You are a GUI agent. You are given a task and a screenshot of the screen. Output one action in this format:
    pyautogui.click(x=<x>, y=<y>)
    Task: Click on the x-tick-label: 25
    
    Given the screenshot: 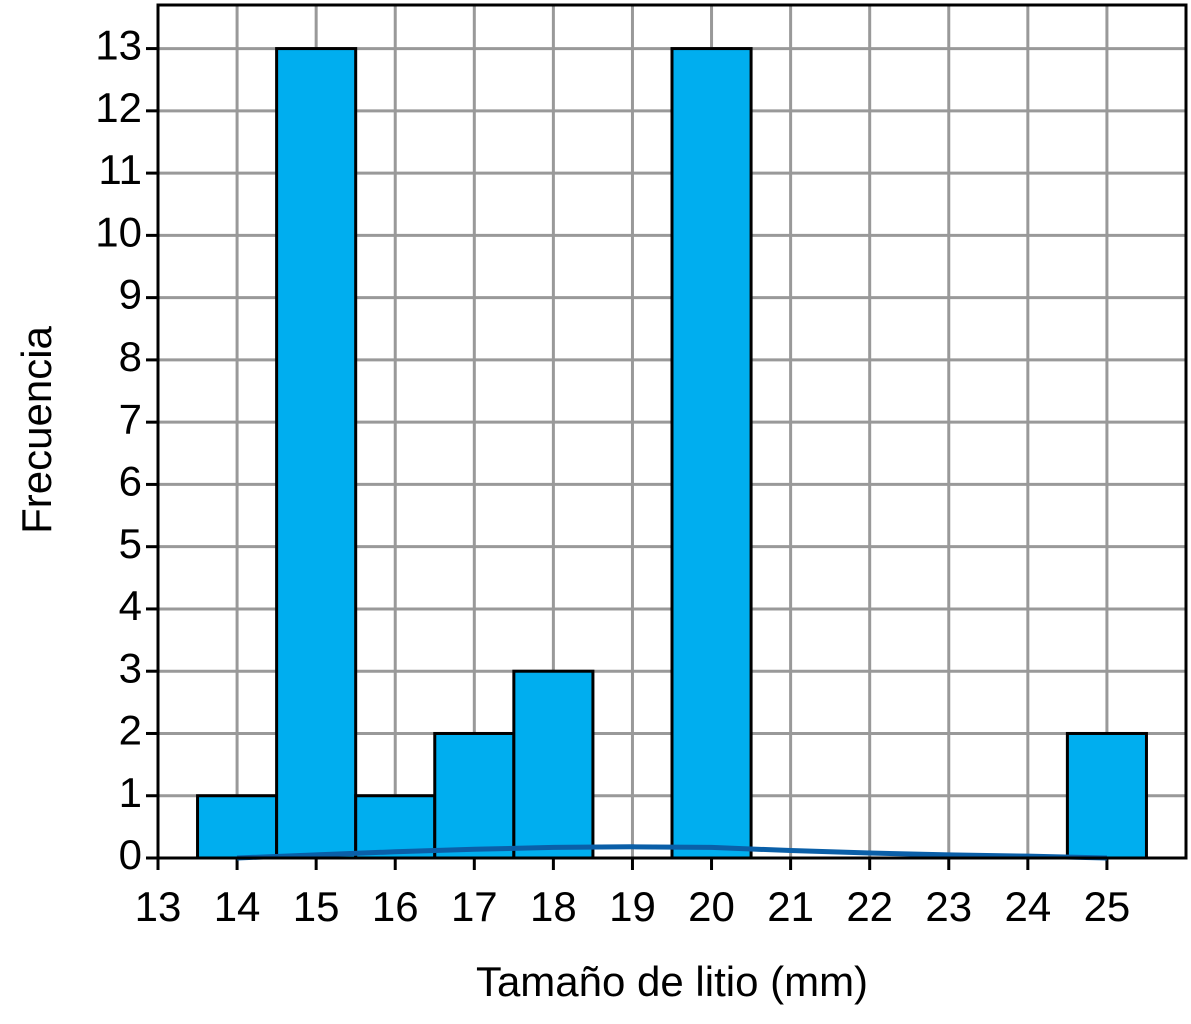 What is the action you would take?
    pyautogui.click(x=1107, y=906)
    